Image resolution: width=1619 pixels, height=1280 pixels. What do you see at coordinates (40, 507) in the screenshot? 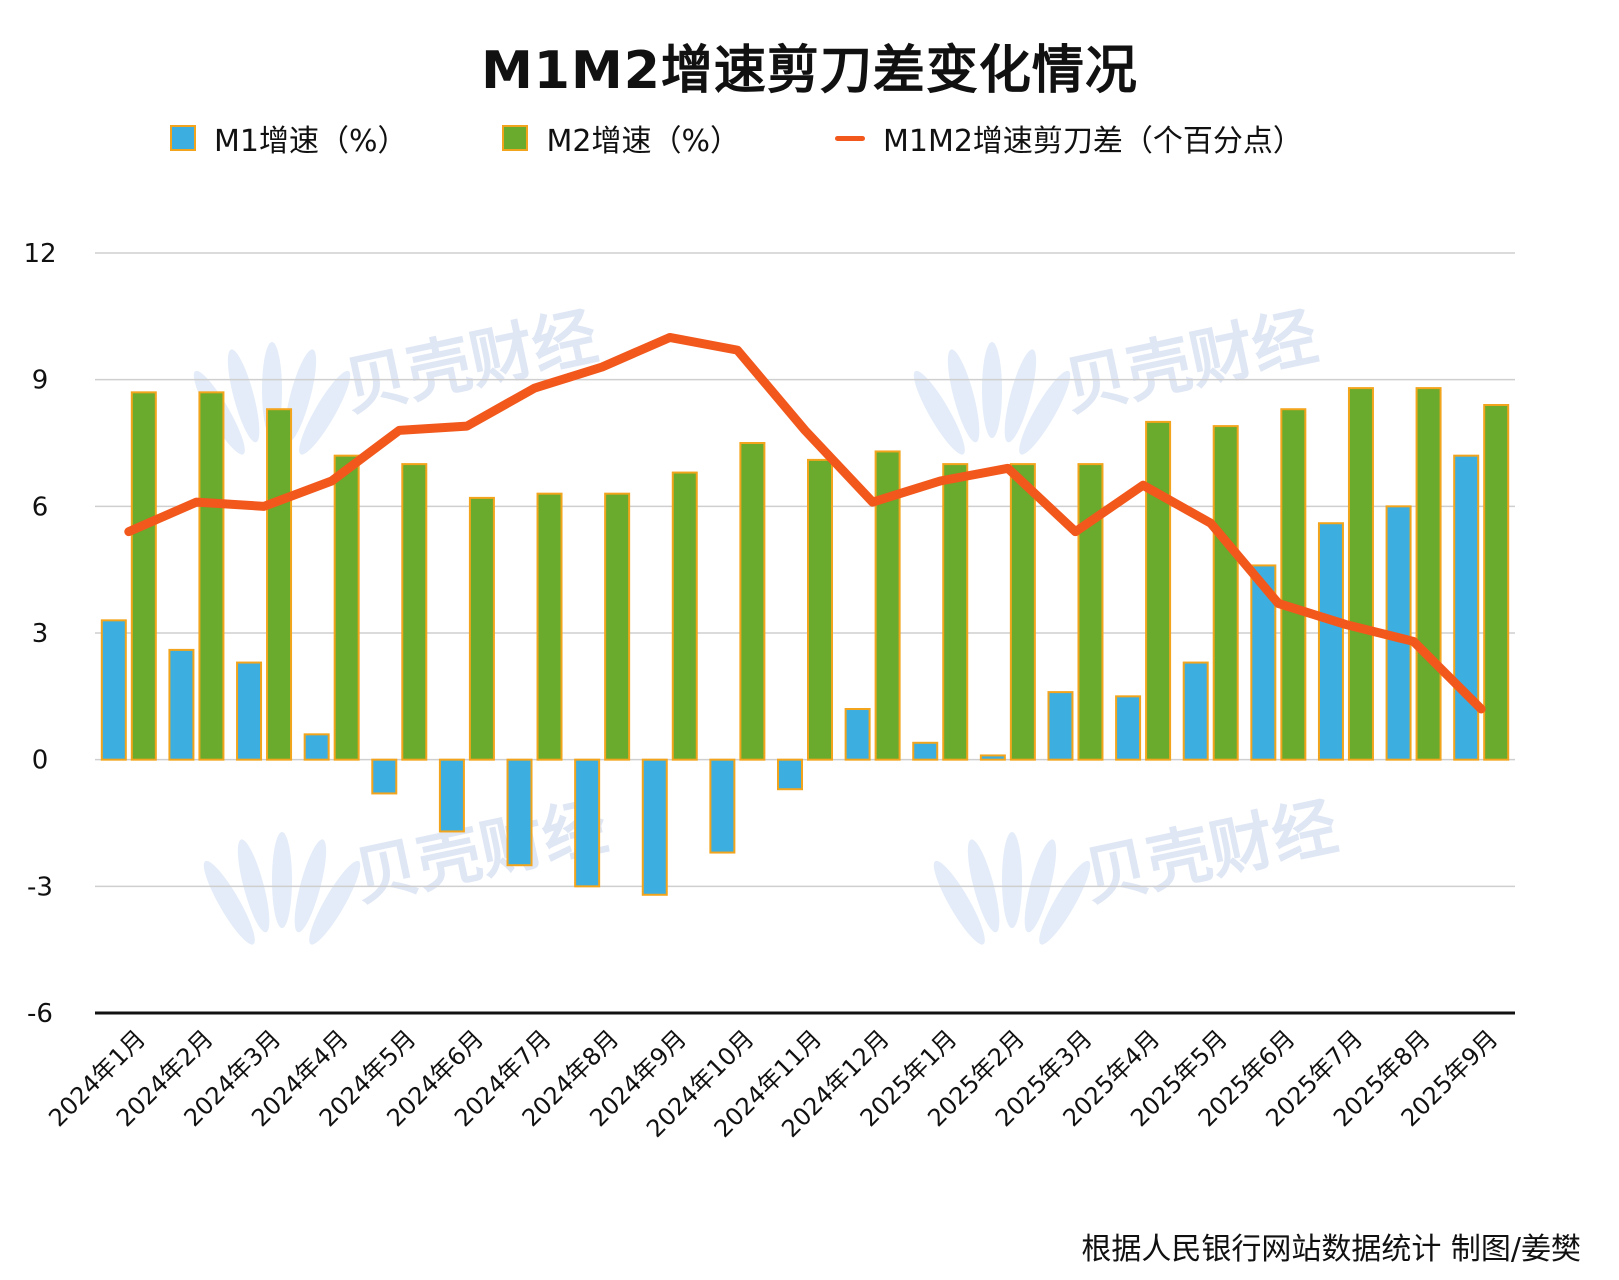
I see `y-tick-label: 6` at bounding box center [40, 507].